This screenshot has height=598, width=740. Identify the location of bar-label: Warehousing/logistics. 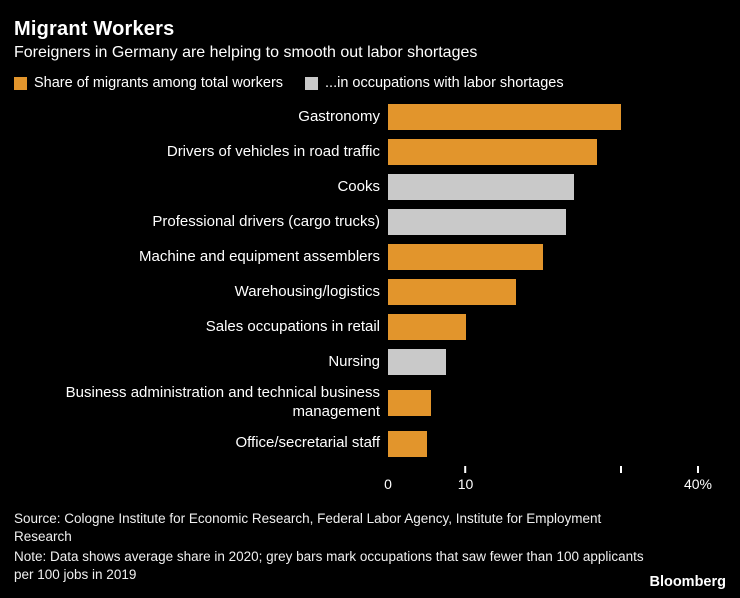
(307, 291).